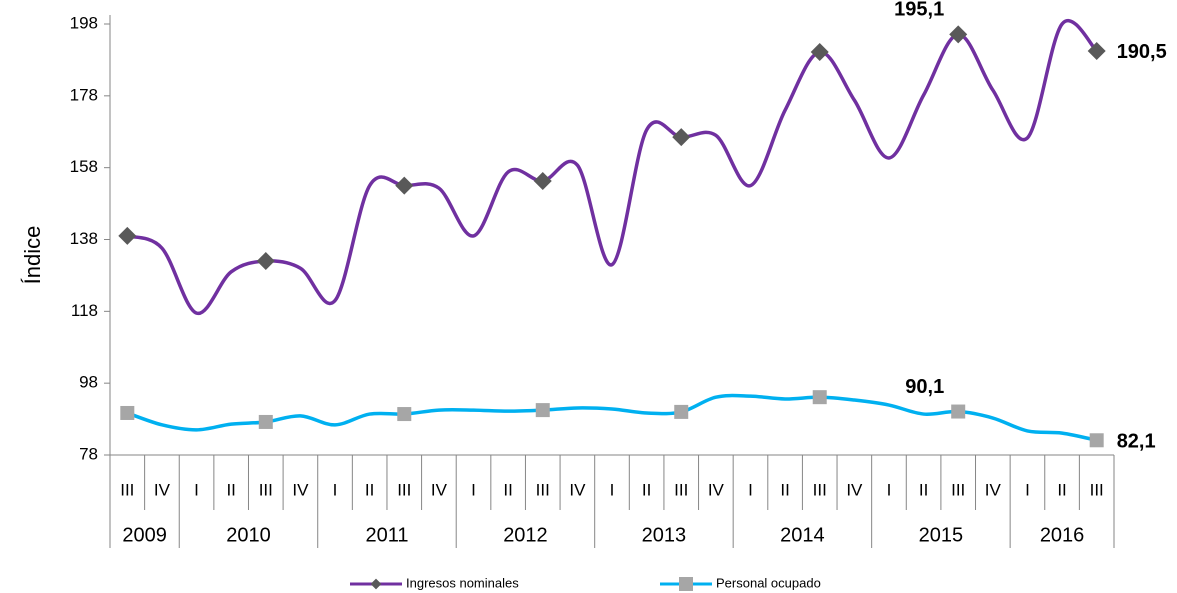  Describe the element at coordinates (768, 582) in the screenshot. I see `legend-label: Personal ocupado` at that location.